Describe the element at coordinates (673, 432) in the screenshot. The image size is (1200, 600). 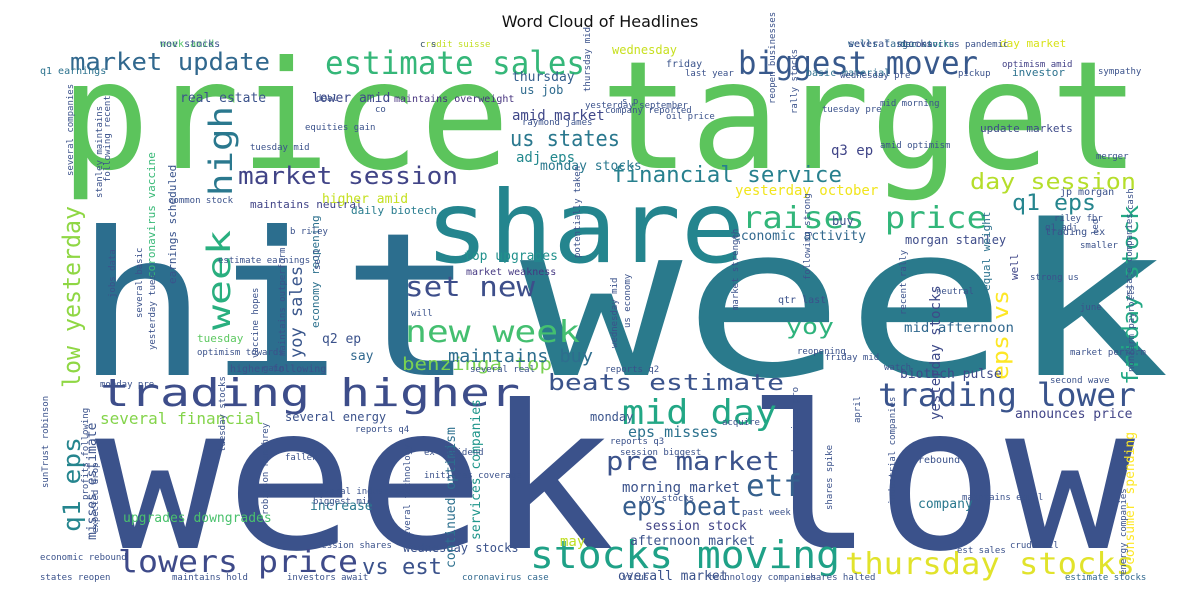
I see `word-small: eps misses` at that location.